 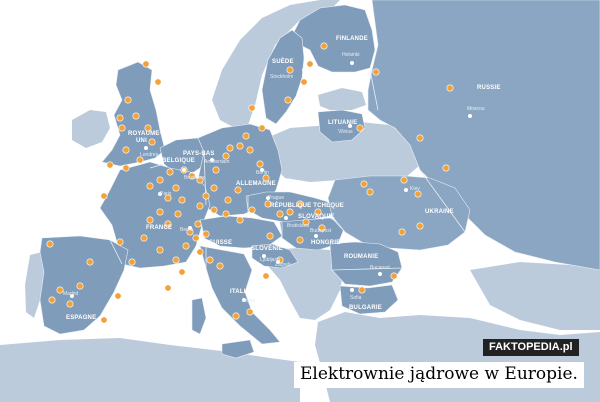 I want to click on city-label-kyiv: Kiev, so click(x=415, y=189).